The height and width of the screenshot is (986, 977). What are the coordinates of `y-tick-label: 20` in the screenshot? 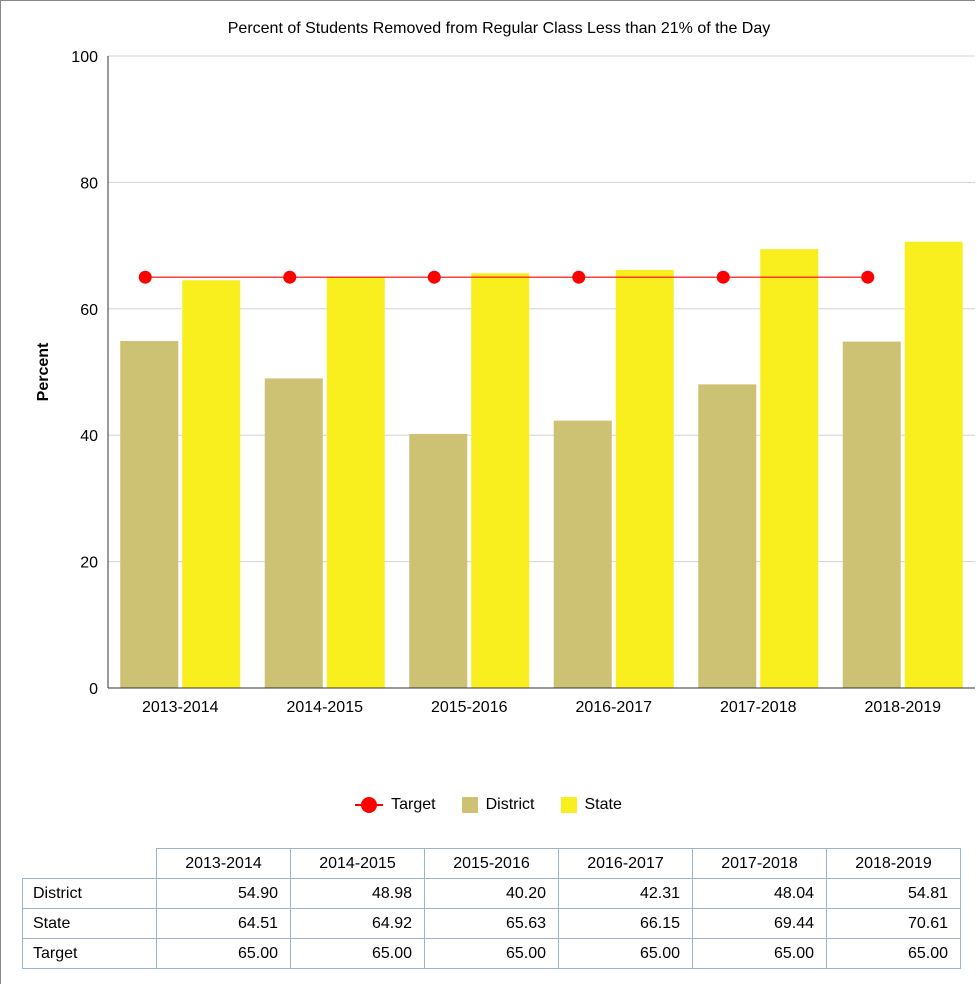 It's located at (89, 563).